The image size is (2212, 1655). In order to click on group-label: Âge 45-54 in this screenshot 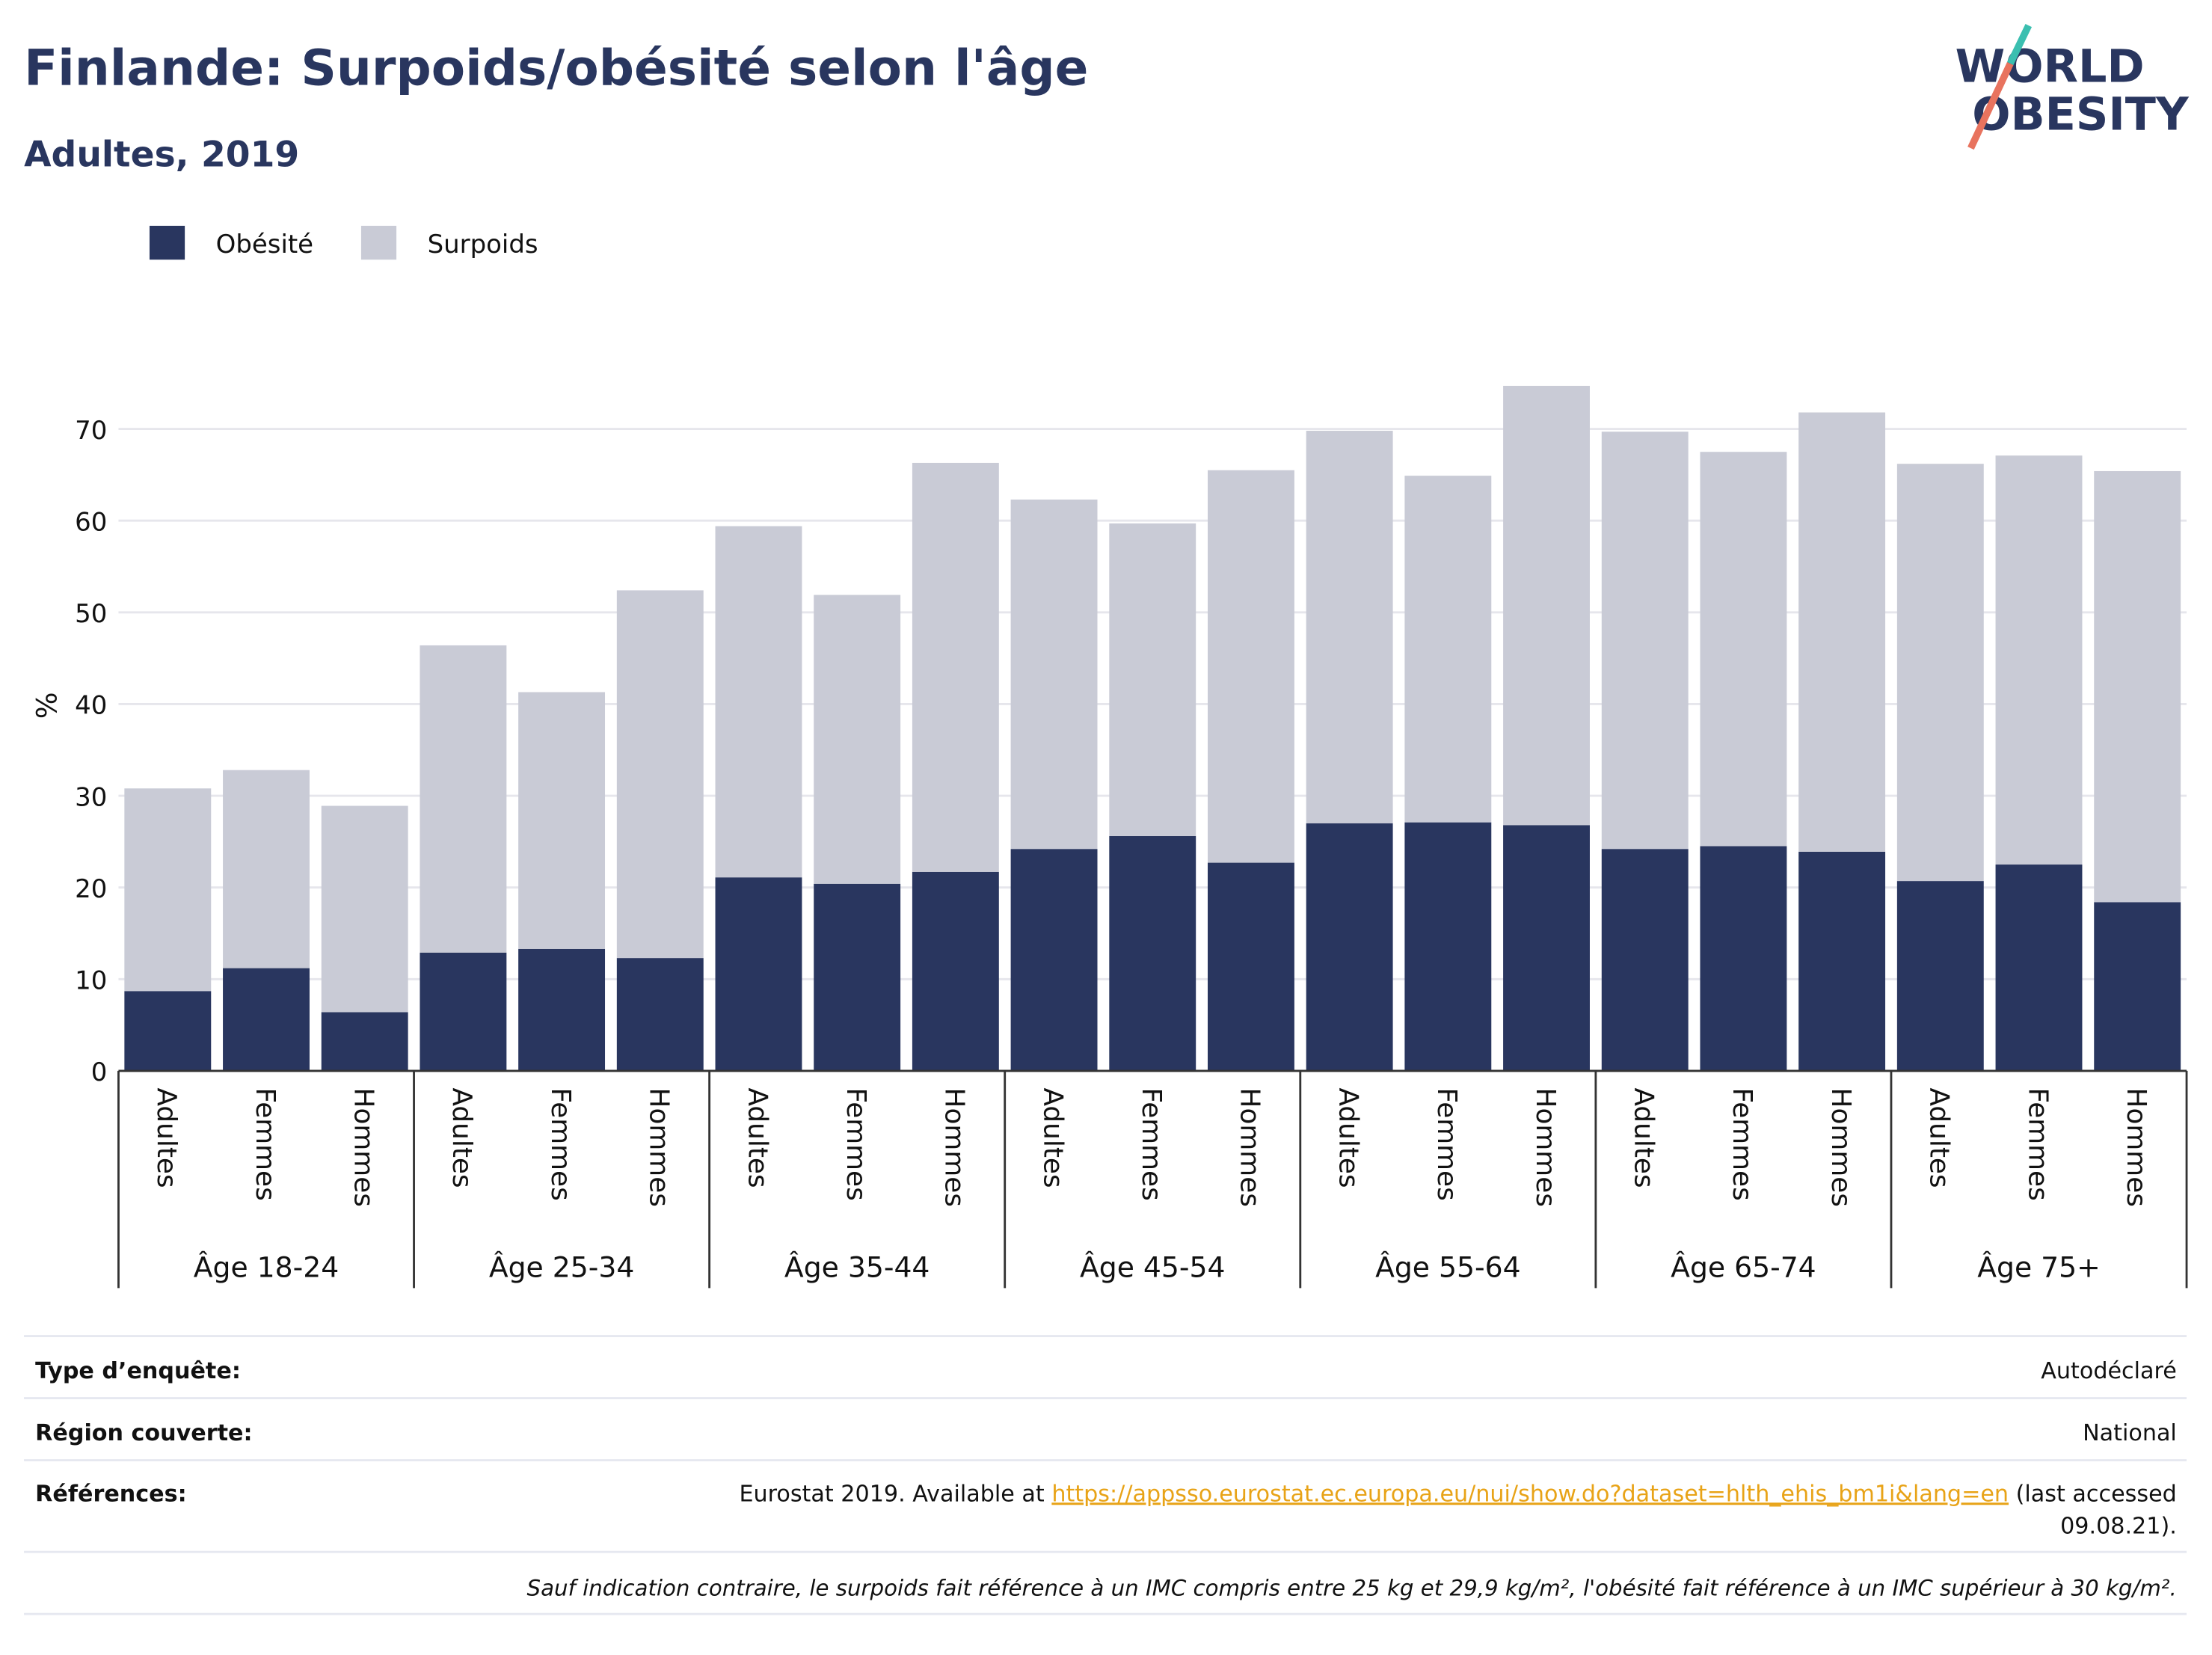, I will do `click(1153, 1266)`.